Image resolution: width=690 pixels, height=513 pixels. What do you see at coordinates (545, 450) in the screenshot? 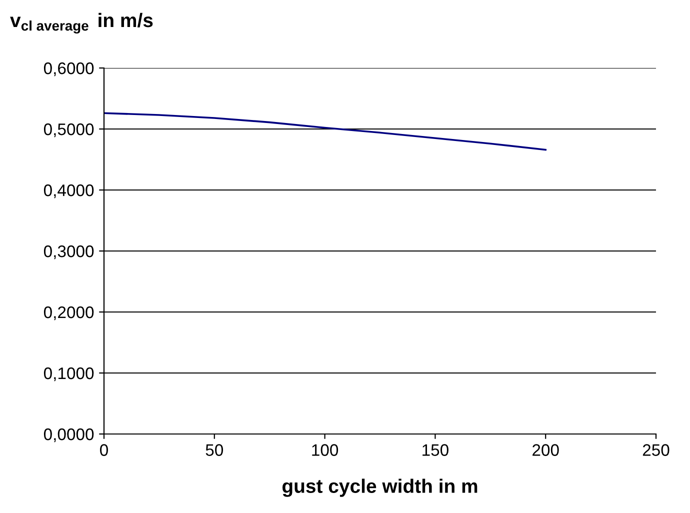
I see `x-tick-label: 200` at bounding box center [545, 450].